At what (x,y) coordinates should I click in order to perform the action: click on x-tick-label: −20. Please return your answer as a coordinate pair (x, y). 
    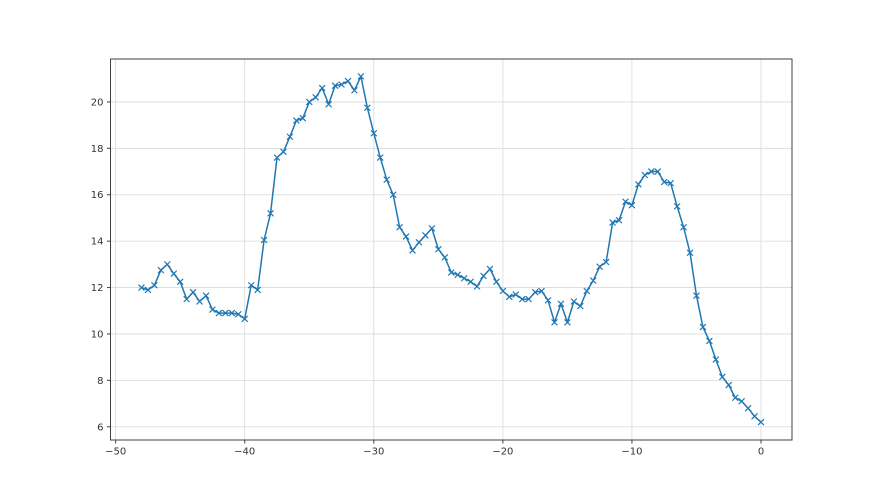
    Looking at the image, I should click on (502, 452).